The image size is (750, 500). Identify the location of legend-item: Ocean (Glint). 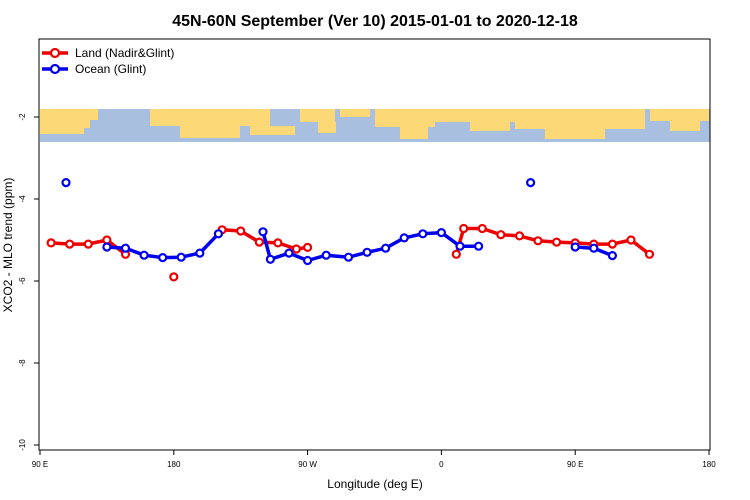
(94, 69).